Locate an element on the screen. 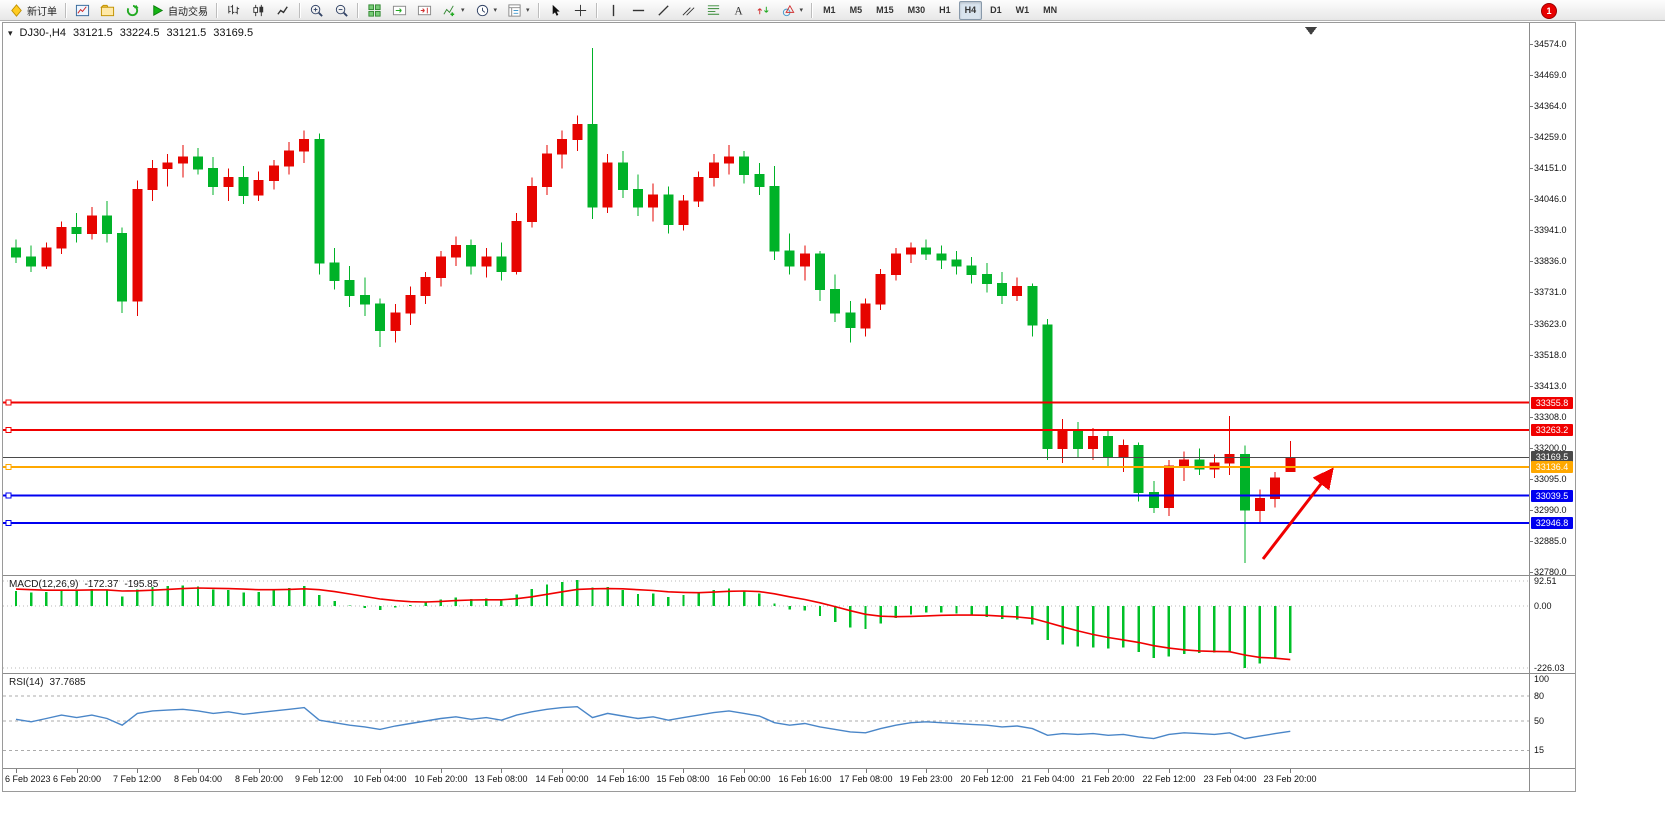  time-axis-corner is located at coordinates (1552, 780).